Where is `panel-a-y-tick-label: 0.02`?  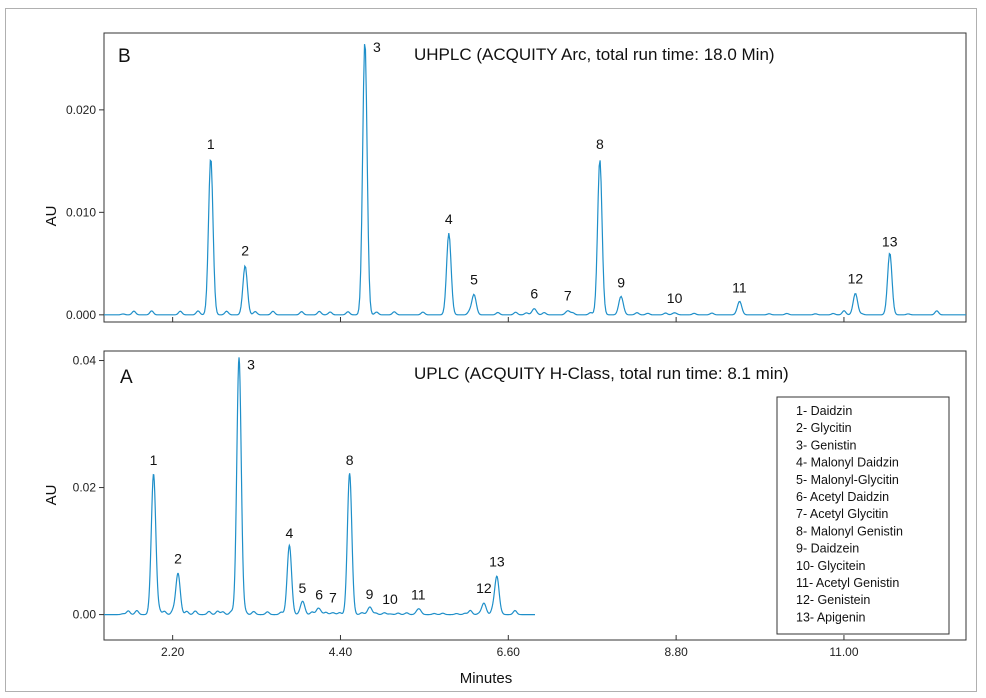 panel-a-y-tick-label: 0.02 is located at coordinates (85, 488).